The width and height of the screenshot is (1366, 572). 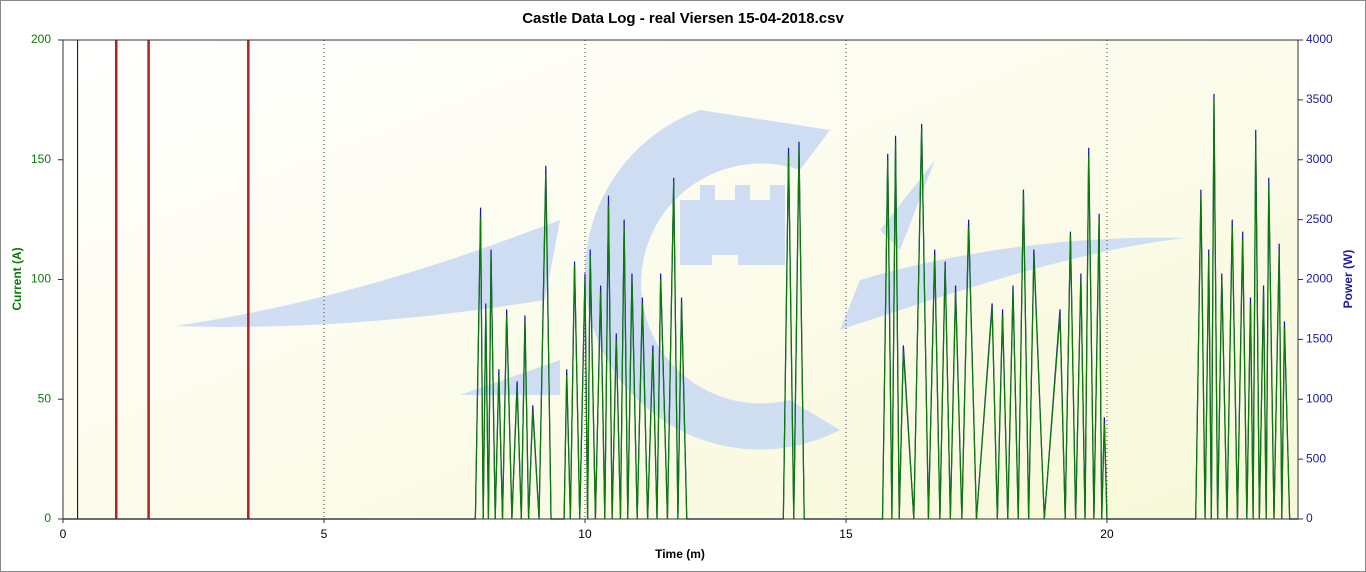 What do you see at coordinates (585, 534) in the screenshot?
I see `x-tick-label: 10` at bounding box center [585, 534].